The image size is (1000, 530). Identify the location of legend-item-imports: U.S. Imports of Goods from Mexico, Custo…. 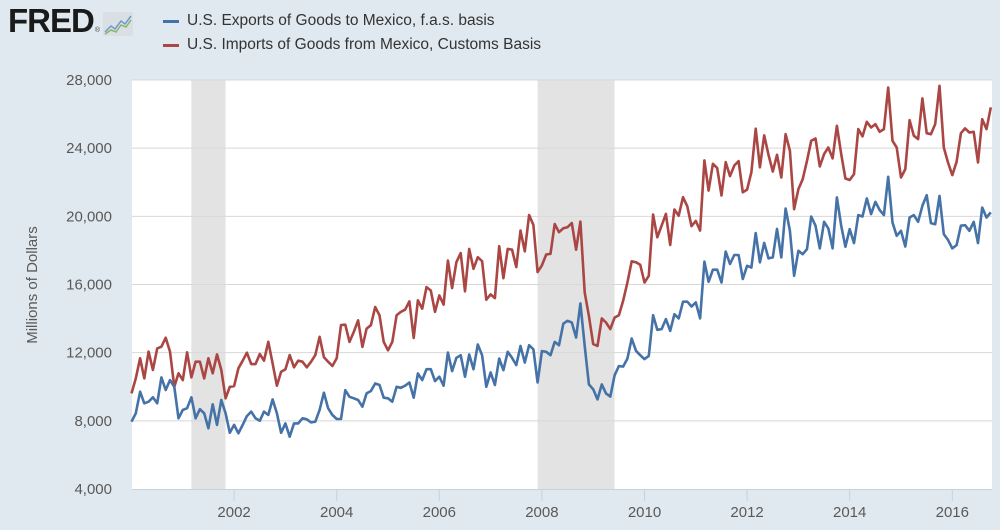
(352, 45).